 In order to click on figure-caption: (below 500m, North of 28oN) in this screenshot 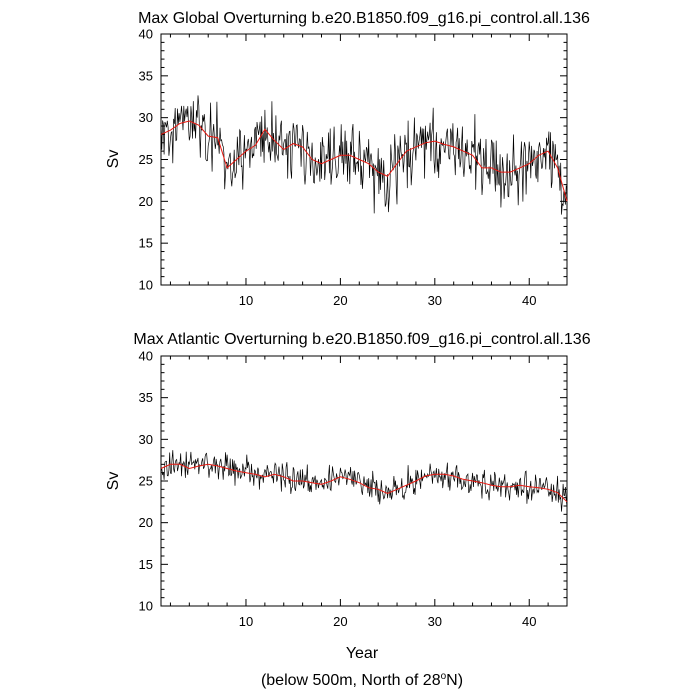, I will do `click(362, 680)`.